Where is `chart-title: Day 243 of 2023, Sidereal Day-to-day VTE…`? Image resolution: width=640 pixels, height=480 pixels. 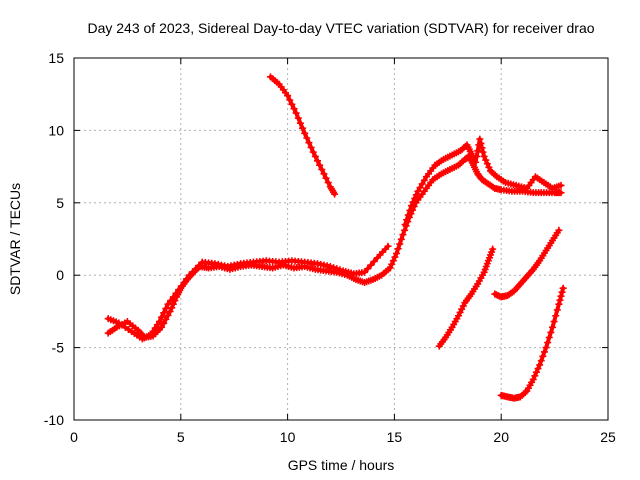
chart-title: Day 243 of 2023, Sidereal Day-to-day VTE… is located at coordinates (340, 28).